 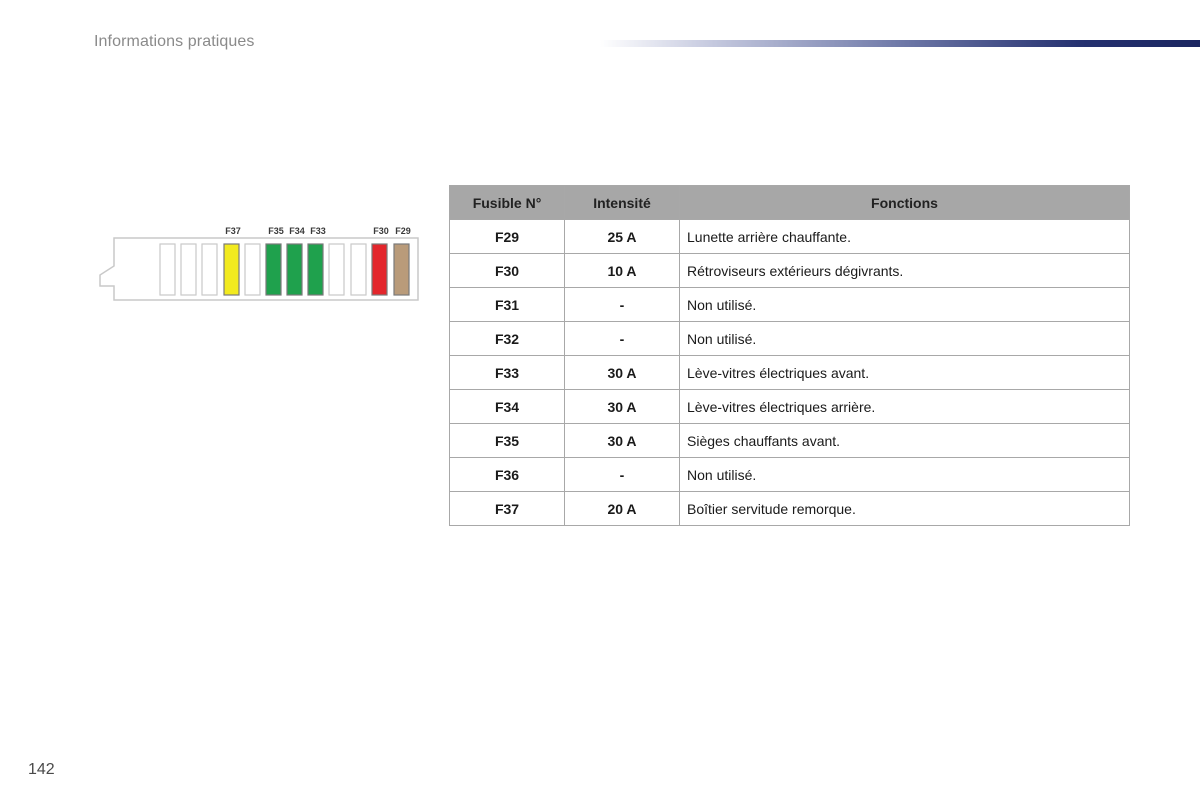 I want to click on table-row: F35 30 A Sièges chauffants avant., so click(x=789, y=440).